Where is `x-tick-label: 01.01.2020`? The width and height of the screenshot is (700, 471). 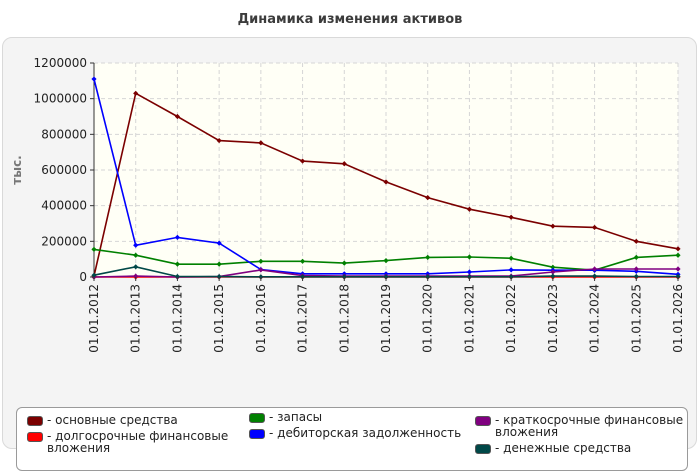 x-tick-label: 01.01.2020 is located at coordinates (428, 318).